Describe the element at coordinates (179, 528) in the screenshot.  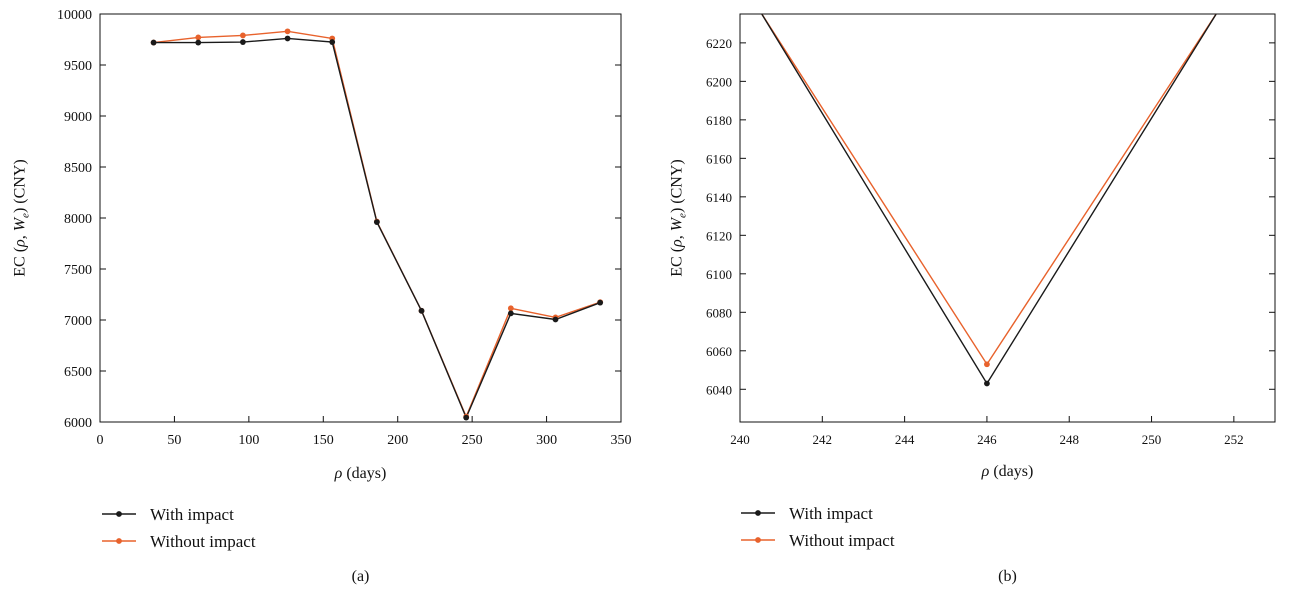
I see `legend-a: With impact Without impact` at that location.